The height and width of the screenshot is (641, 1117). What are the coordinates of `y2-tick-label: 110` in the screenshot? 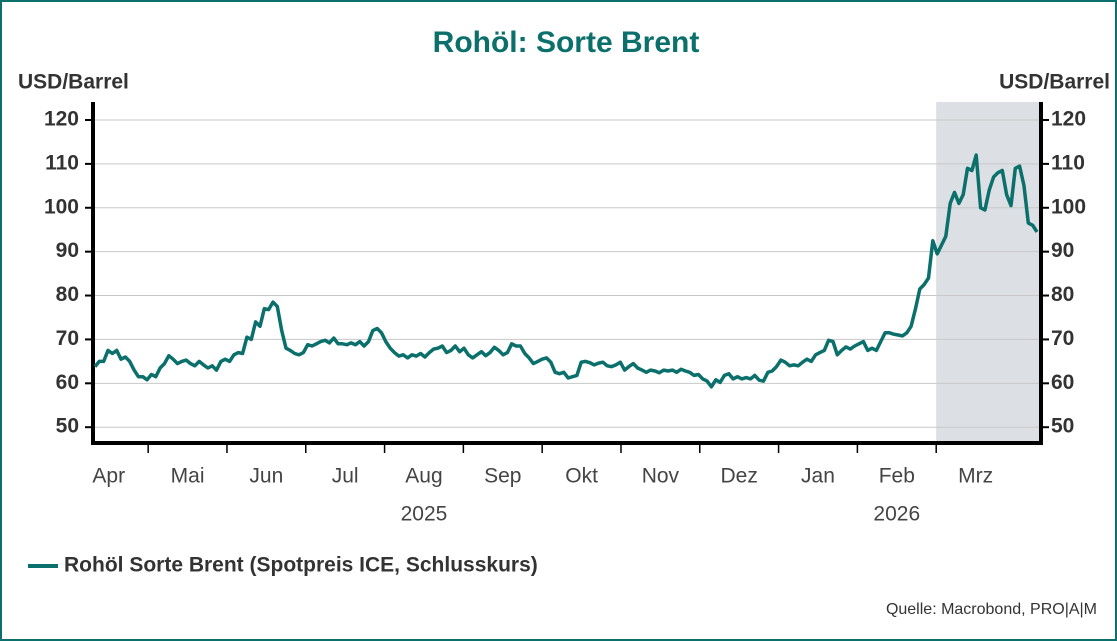 It's located at (1068, 162).